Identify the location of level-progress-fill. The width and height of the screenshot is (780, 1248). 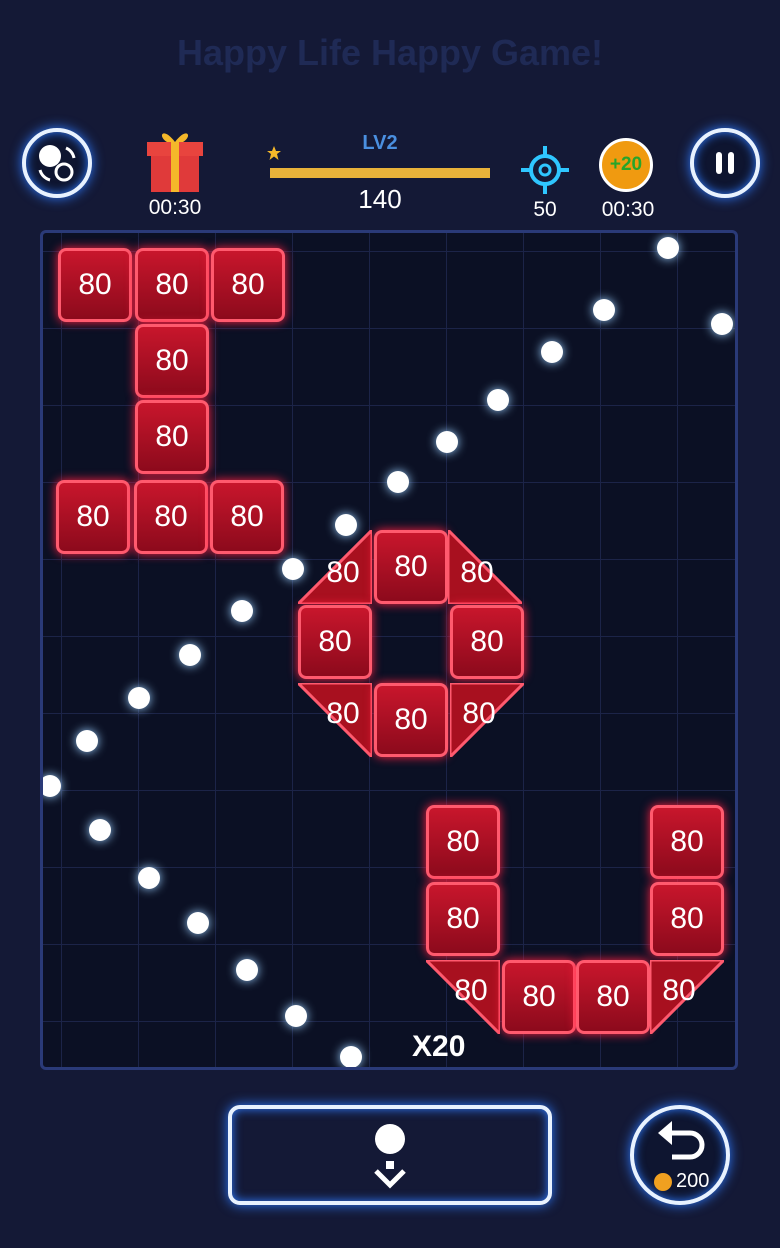
(380, 173).